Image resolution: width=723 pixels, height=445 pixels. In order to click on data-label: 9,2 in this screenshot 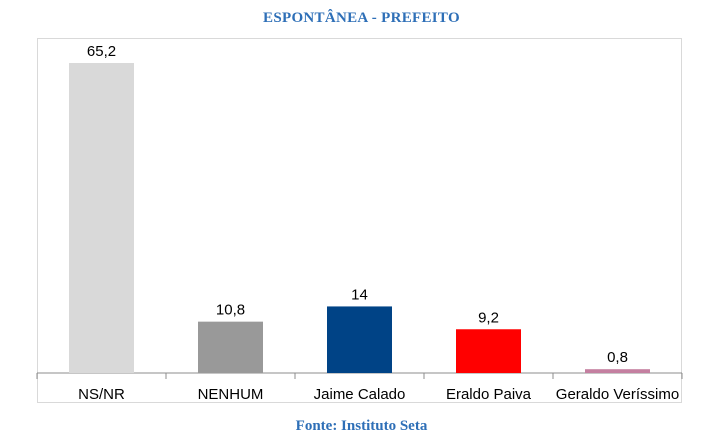, I will do `click(488, 317)`.